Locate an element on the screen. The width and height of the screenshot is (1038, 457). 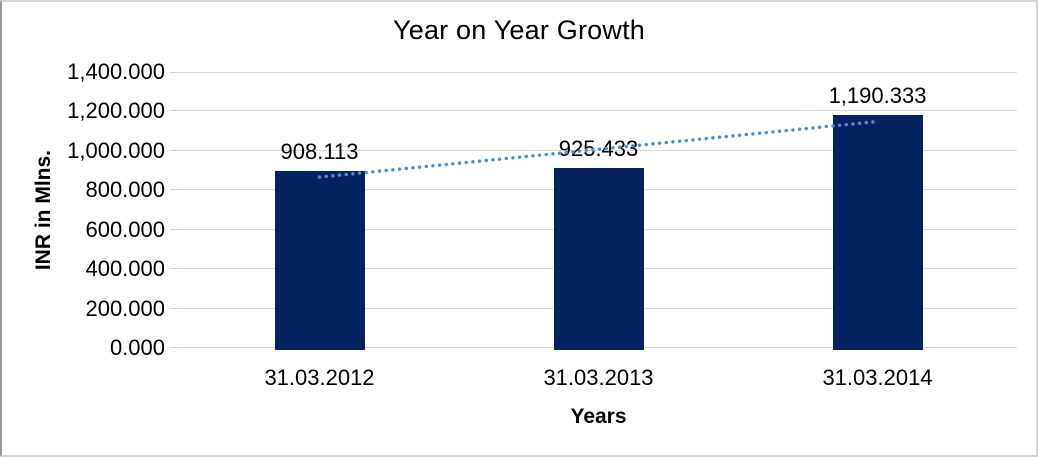
y-ticks is located at coordinates (175, 212).